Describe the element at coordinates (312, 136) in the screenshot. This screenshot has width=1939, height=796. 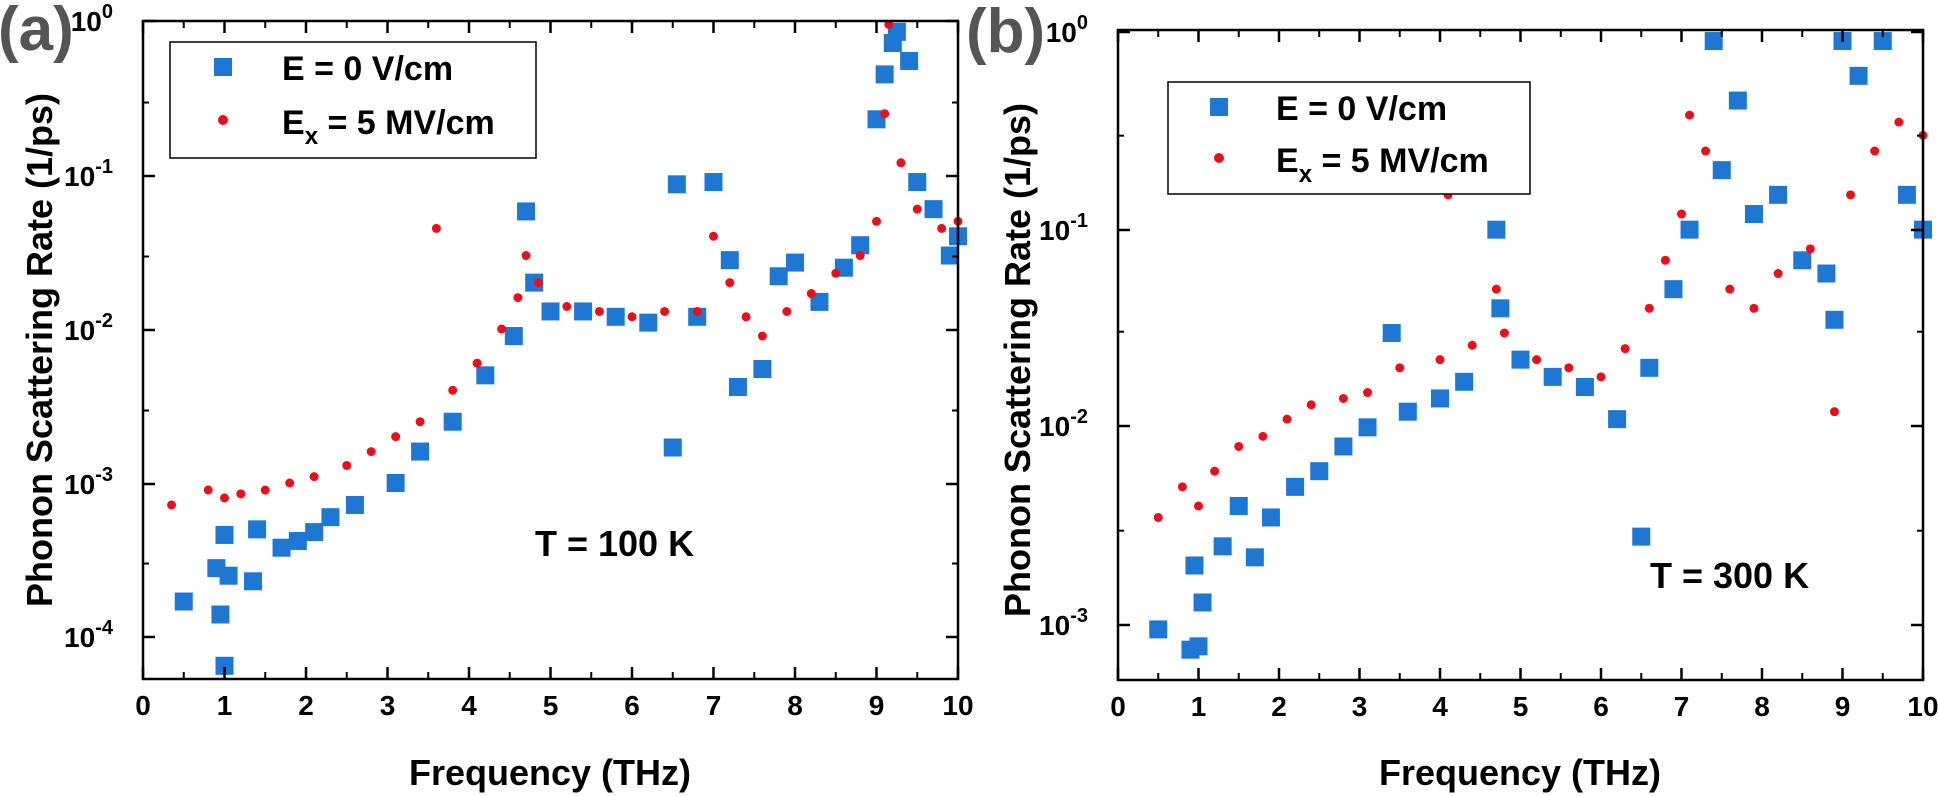
I see `panel-a-legend-ex-sub: x` at that location.